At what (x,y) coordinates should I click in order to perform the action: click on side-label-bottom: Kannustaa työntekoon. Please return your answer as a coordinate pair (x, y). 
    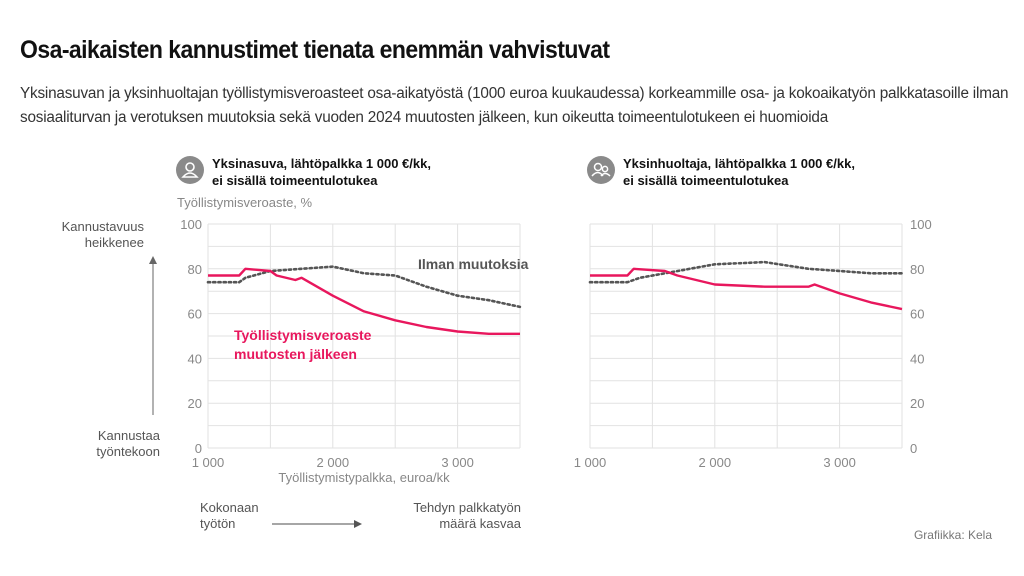
    Looking at the image, I should click on (100, 444).